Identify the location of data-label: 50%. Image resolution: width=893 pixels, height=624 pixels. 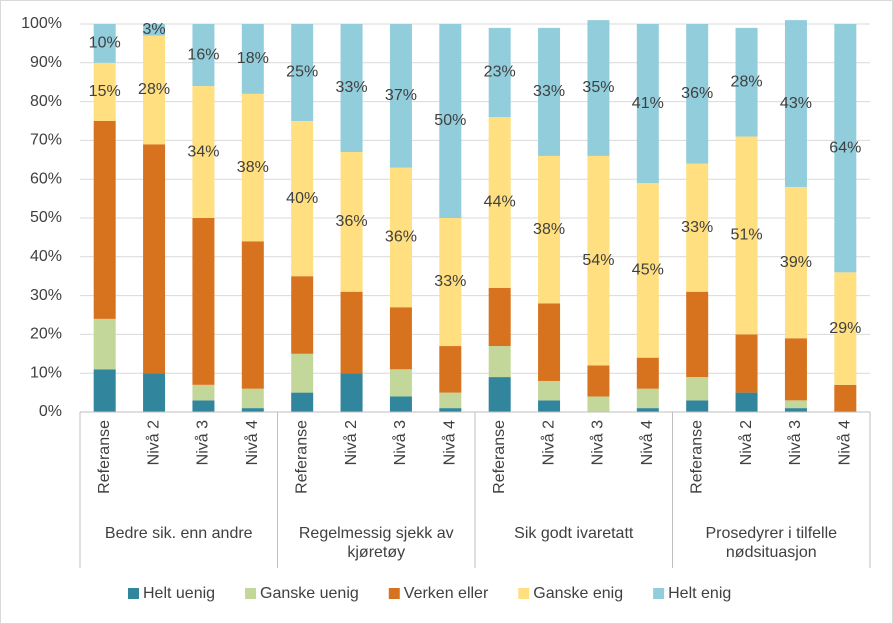
(450, 120).